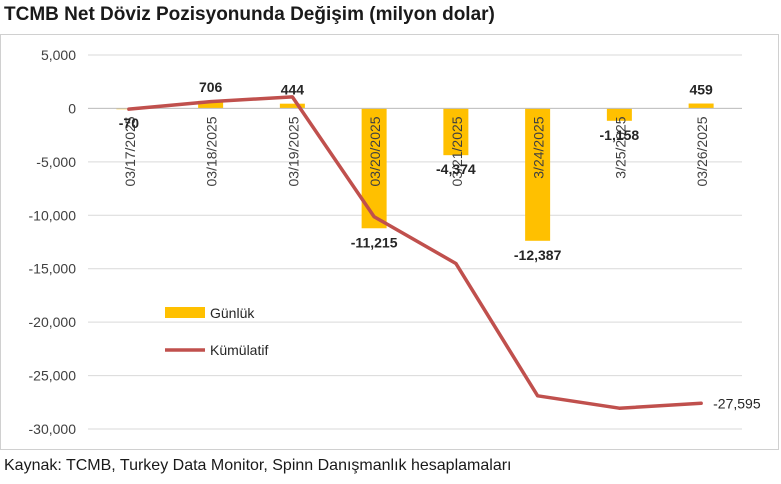 The image size is (781, 484). I want to click on x-tick-label: 03/20/2025, so click(375, 151).